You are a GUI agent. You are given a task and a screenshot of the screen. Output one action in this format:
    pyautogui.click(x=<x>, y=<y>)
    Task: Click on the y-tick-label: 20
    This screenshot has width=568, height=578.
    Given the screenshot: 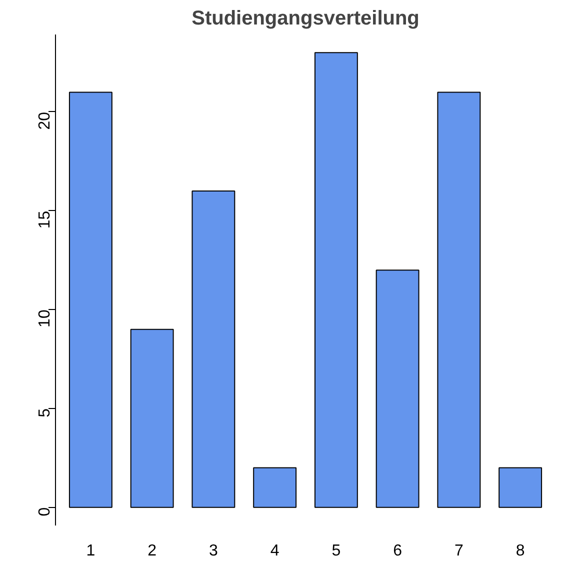 What is the action you would take?
    pyautogui.click(x=45, y=121)
    